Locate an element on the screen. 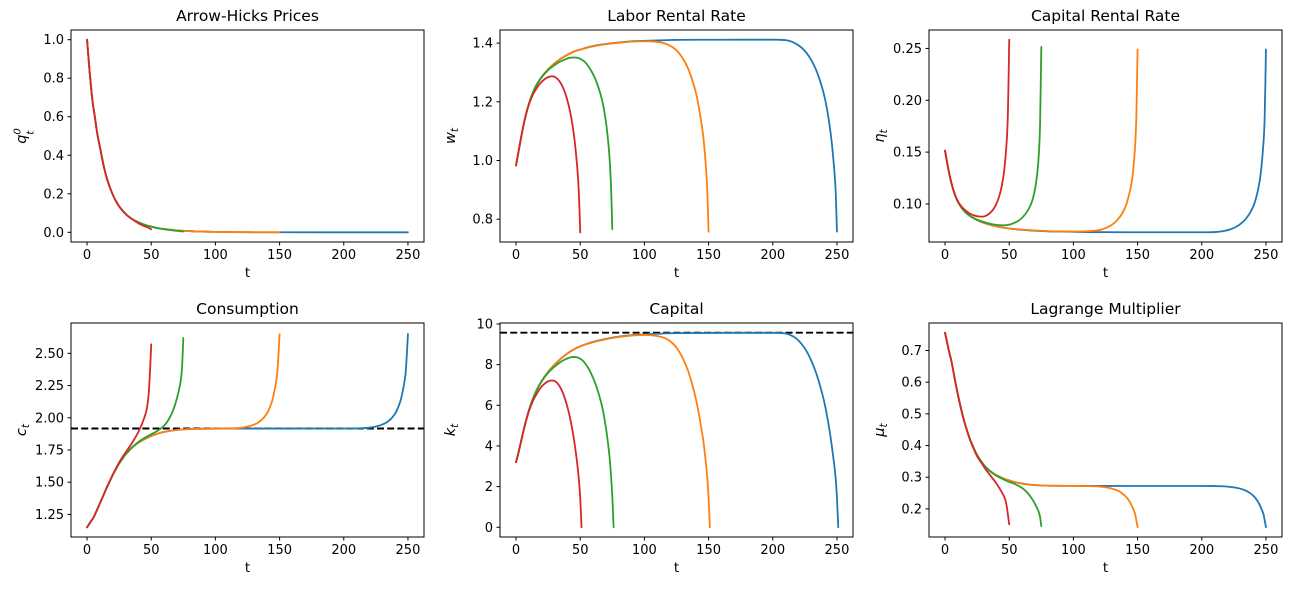  subplot-title: Lagrange Multiplier is located at coordinates (1105, 309).